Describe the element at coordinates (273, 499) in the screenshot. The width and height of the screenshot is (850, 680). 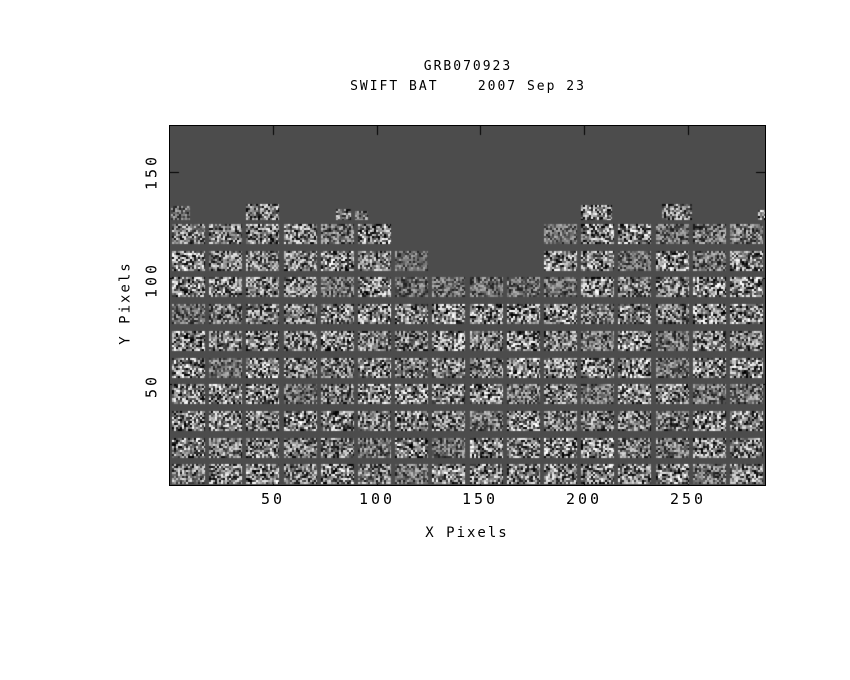
I see `x-tick-label-50: 50` at that location.